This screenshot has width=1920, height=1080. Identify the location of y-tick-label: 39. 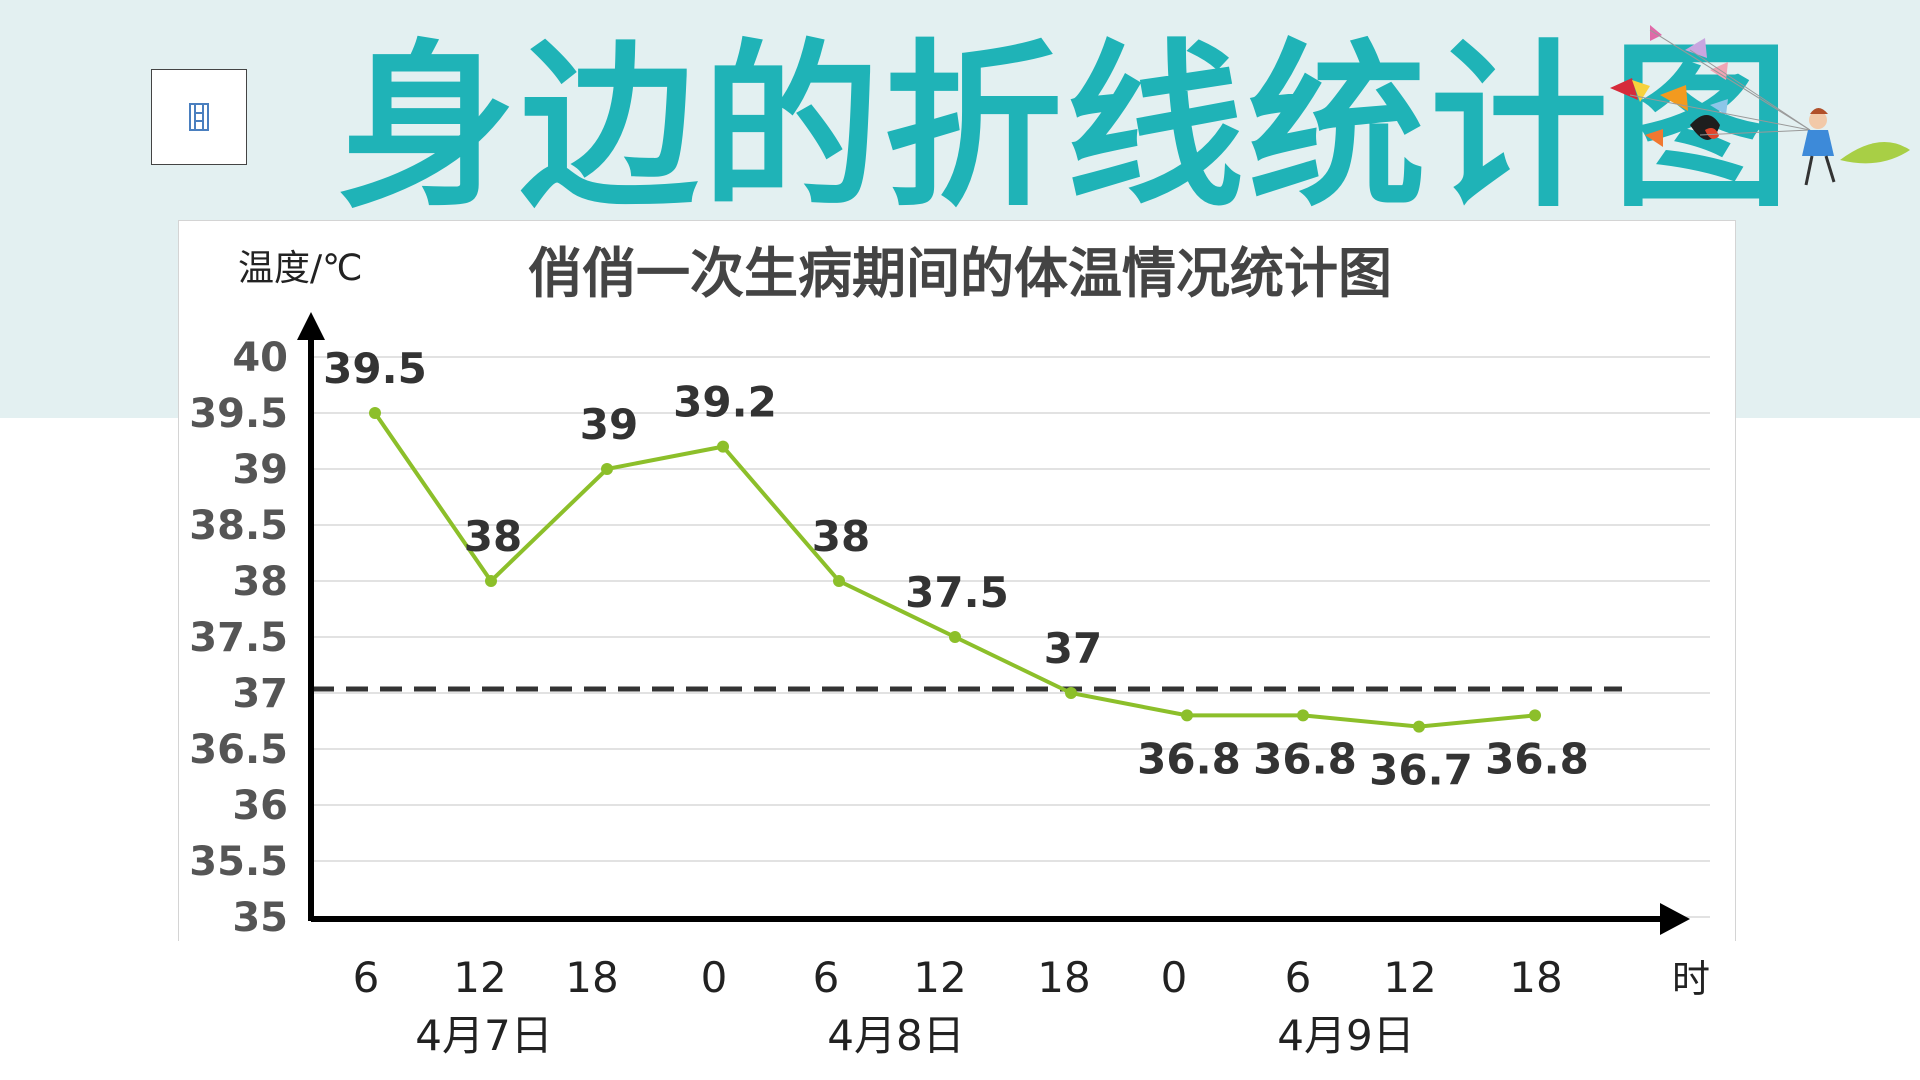
(260, 470).